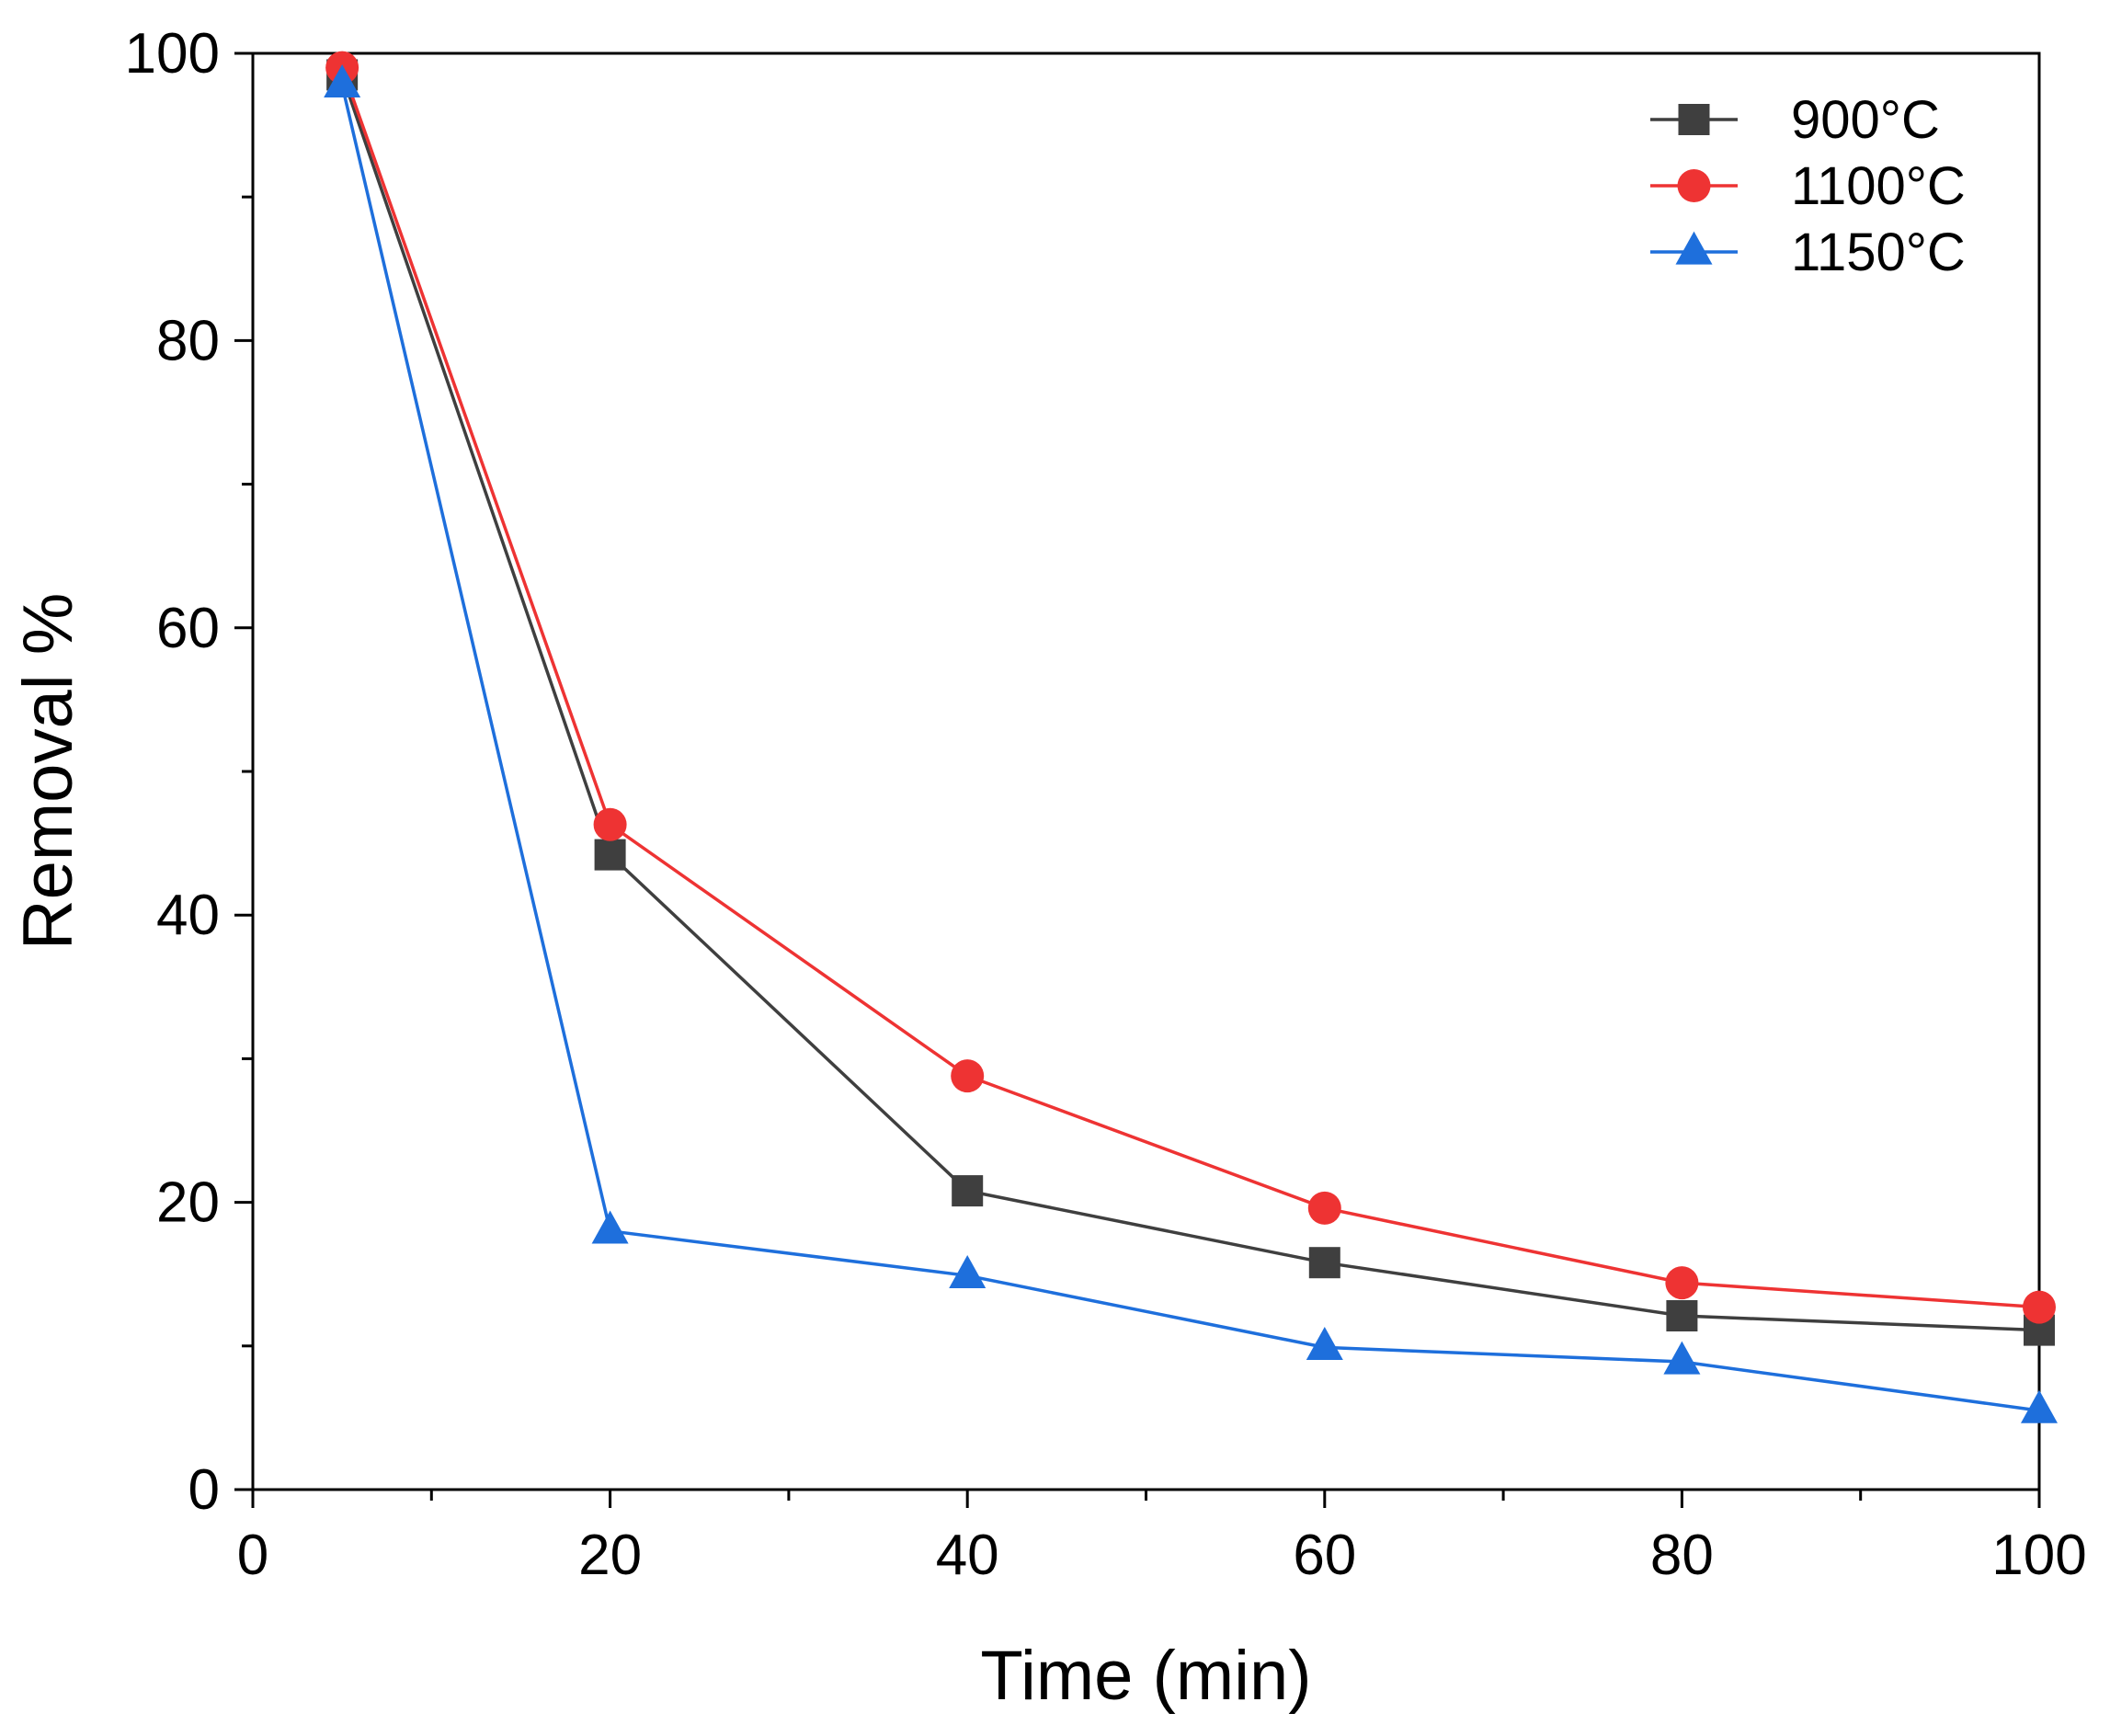 This screenshot has width=2110, height=1736. I want to click on x-tick-label: 60, so click(1325, 1555).